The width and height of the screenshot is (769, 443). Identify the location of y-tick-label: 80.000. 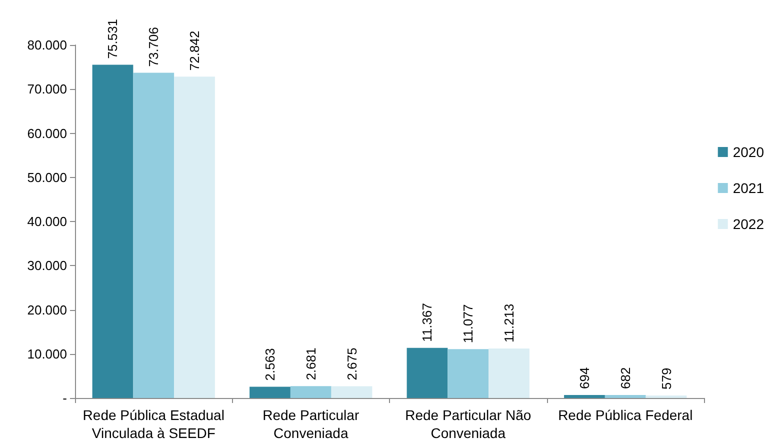
(47, 45).